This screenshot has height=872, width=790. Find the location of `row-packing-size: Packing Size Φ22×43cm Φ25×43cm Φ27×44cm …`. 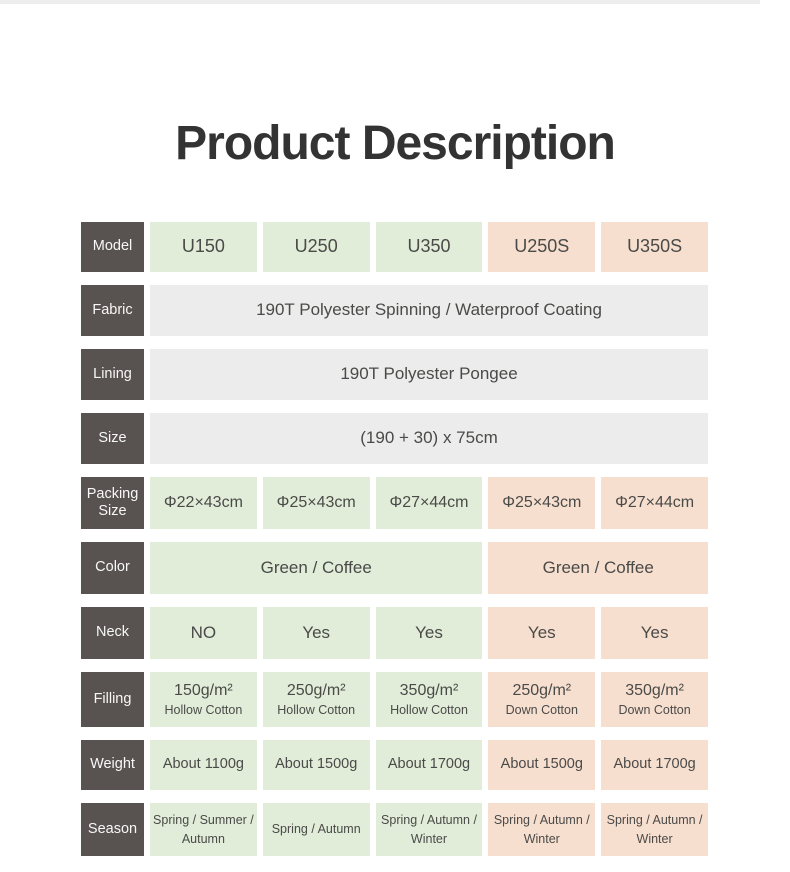

row-packing-size: Packing Size Φ22×43cm Φ25×43cm Φ27×44cm … is located at coordinates (394, 503).